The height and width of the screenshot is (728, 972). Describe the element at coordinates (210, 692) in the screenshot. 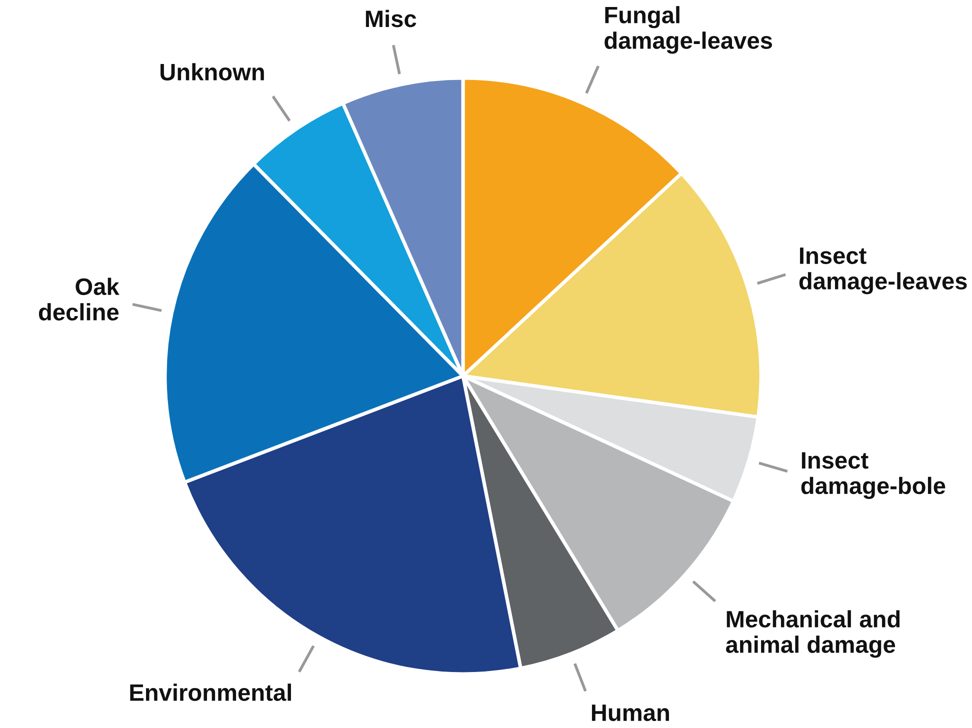

I see `slice-label: Environmental` at that location.